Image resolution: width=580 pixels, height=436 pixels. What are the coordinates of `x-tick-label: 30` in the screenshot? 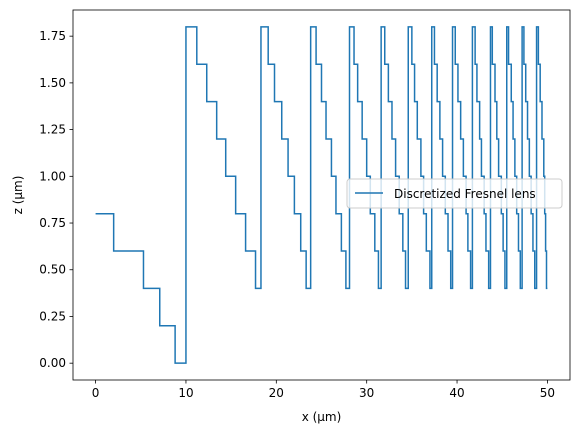 It's located at (366, 393).